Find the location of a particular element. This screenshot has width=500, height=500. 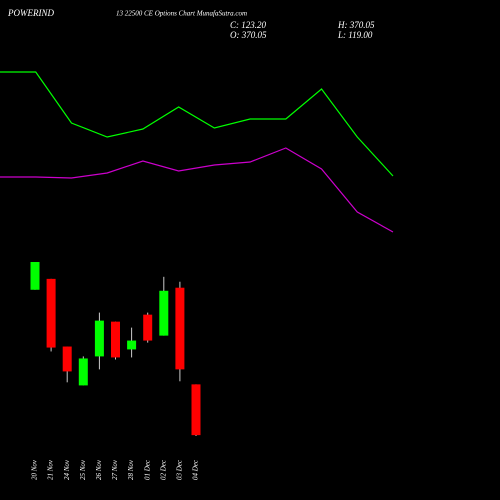

ohlc-label: H: 370.05 is located at coordinates (356, 25).